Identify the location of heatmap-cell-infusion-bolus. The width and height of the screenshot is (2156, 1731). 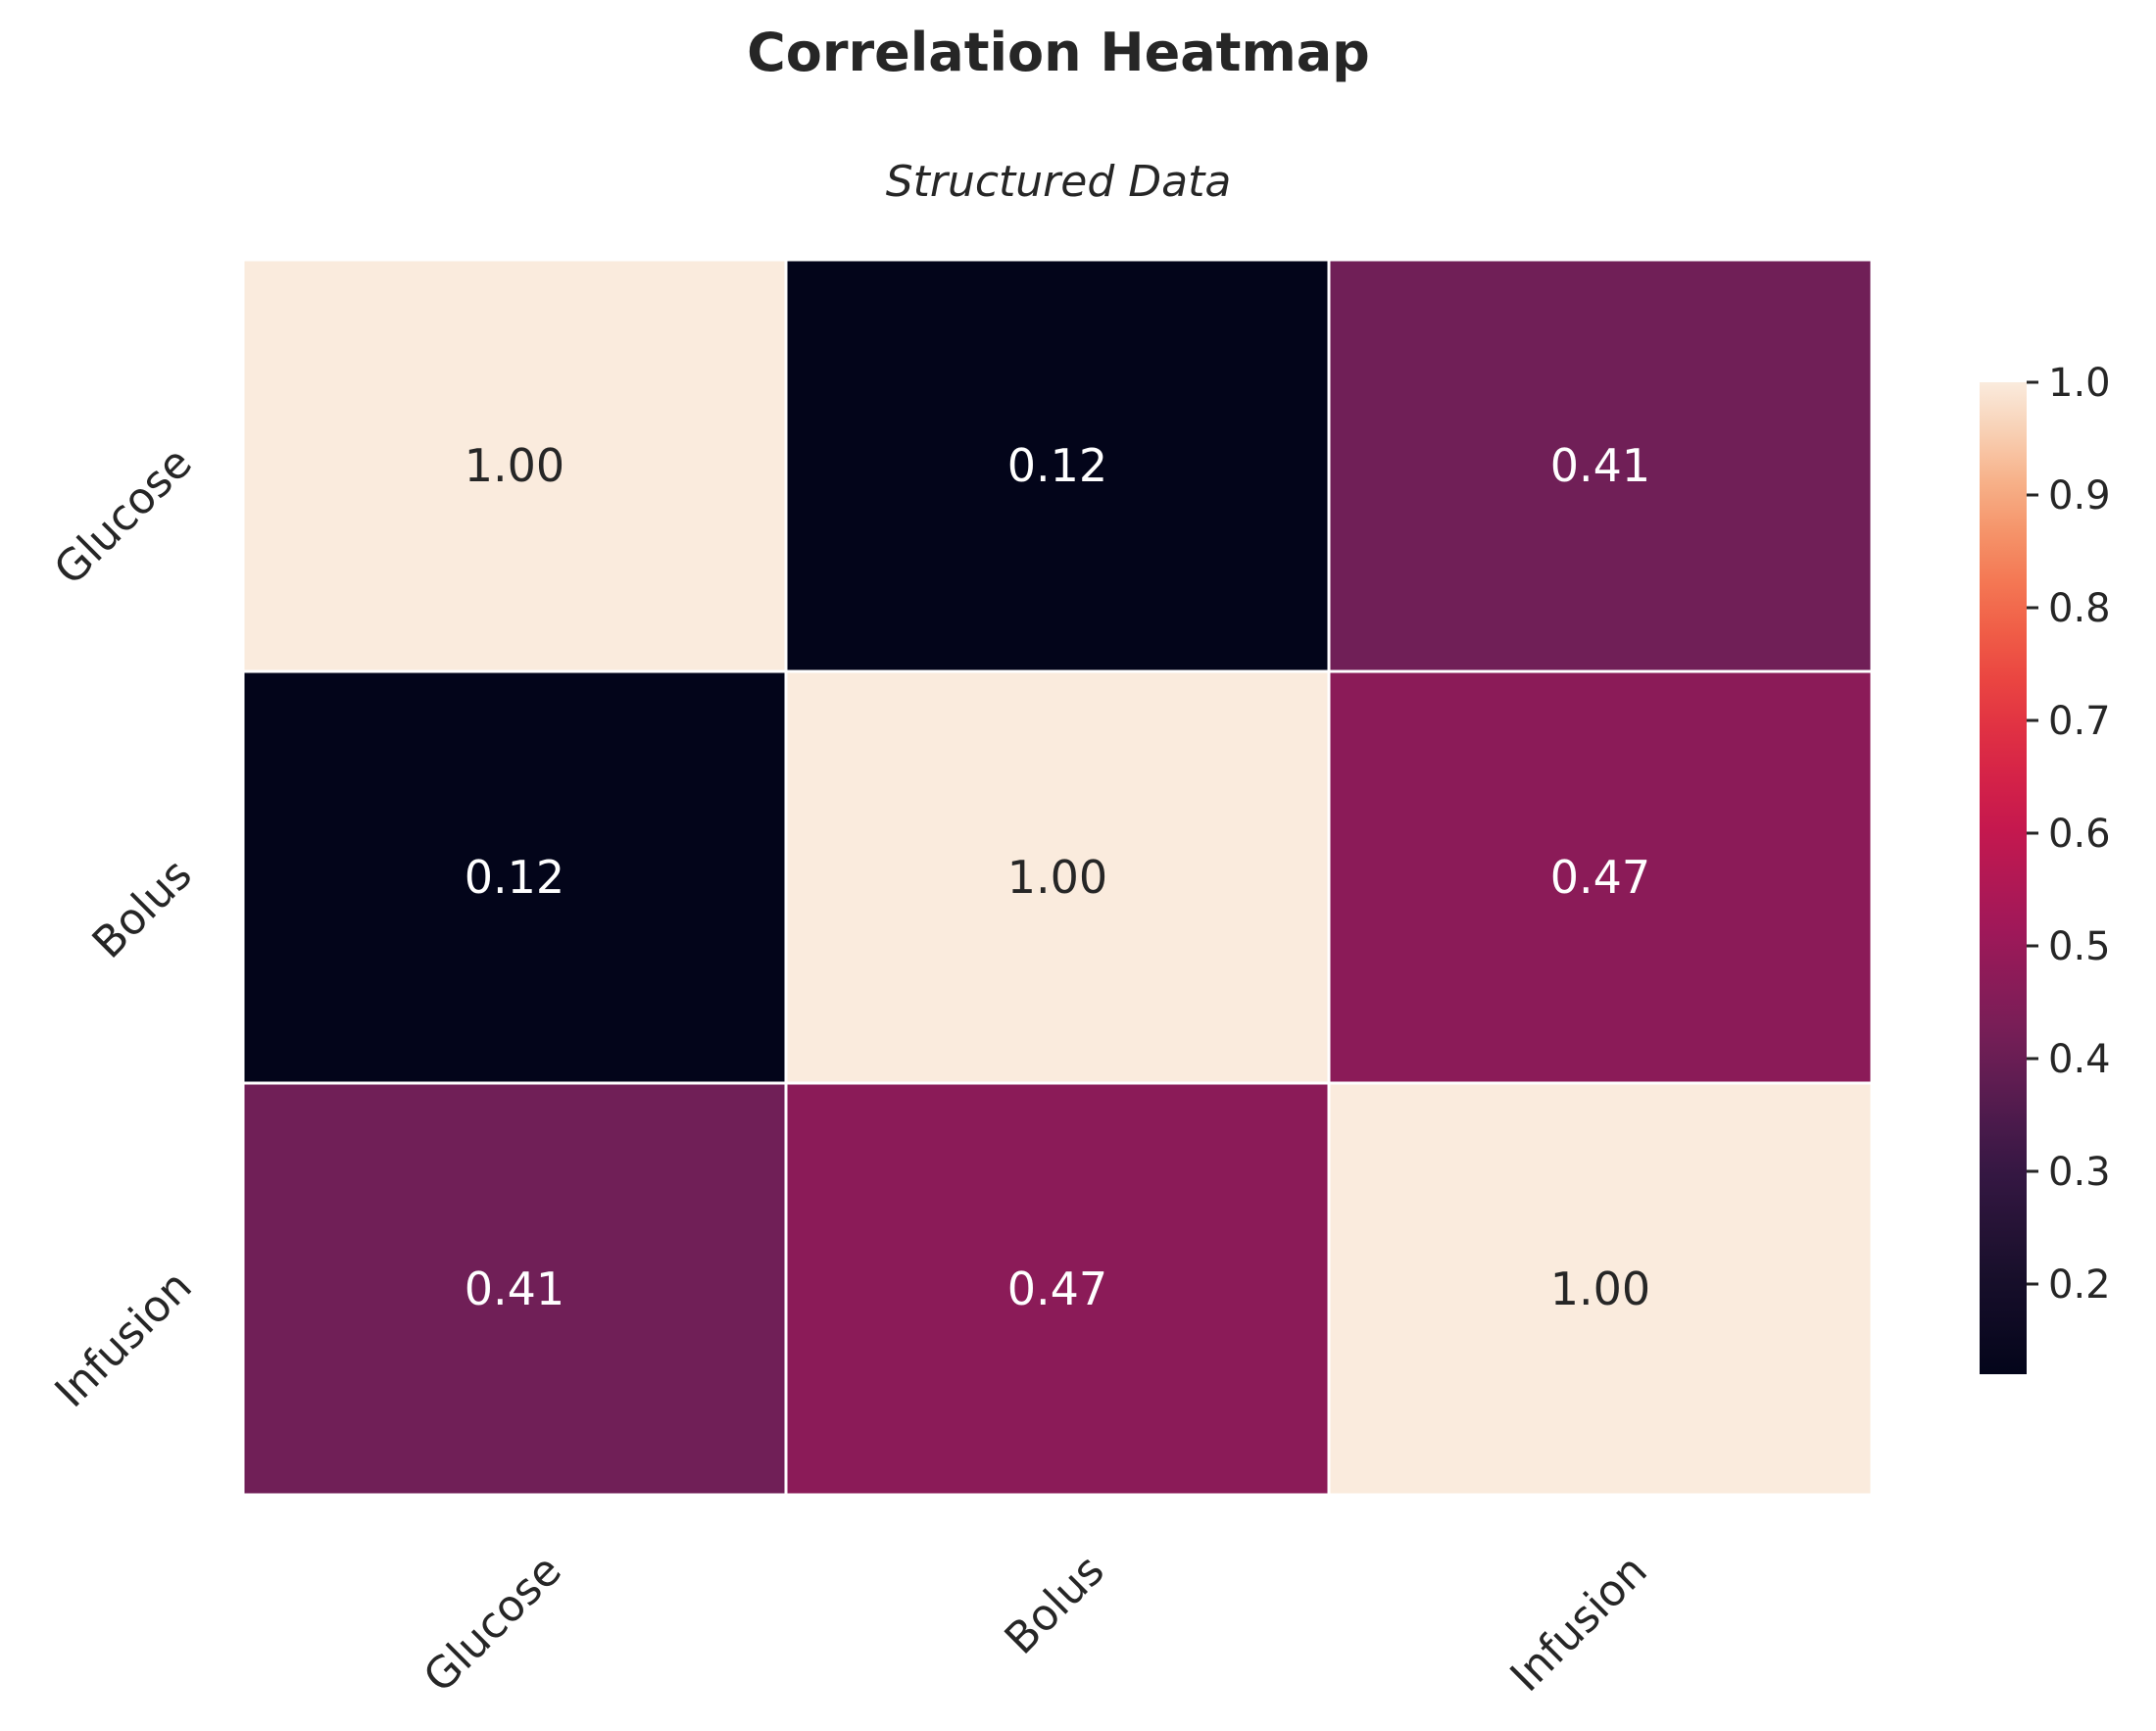
(1057, 1289).